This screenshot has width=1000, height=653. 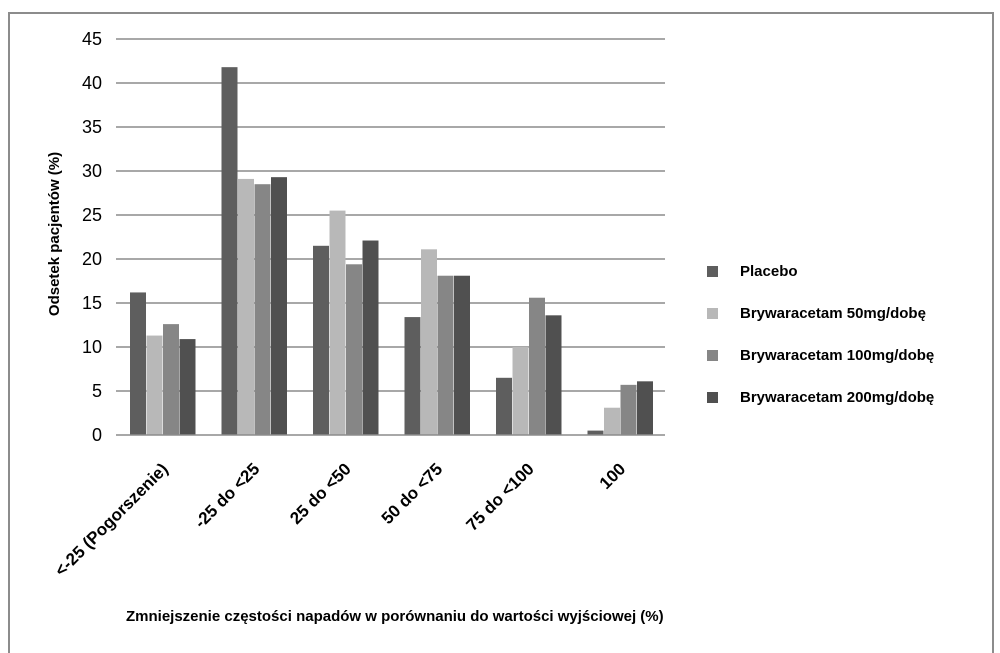 I want to click on y-tick-label: 20, so click(x=92, y=259).